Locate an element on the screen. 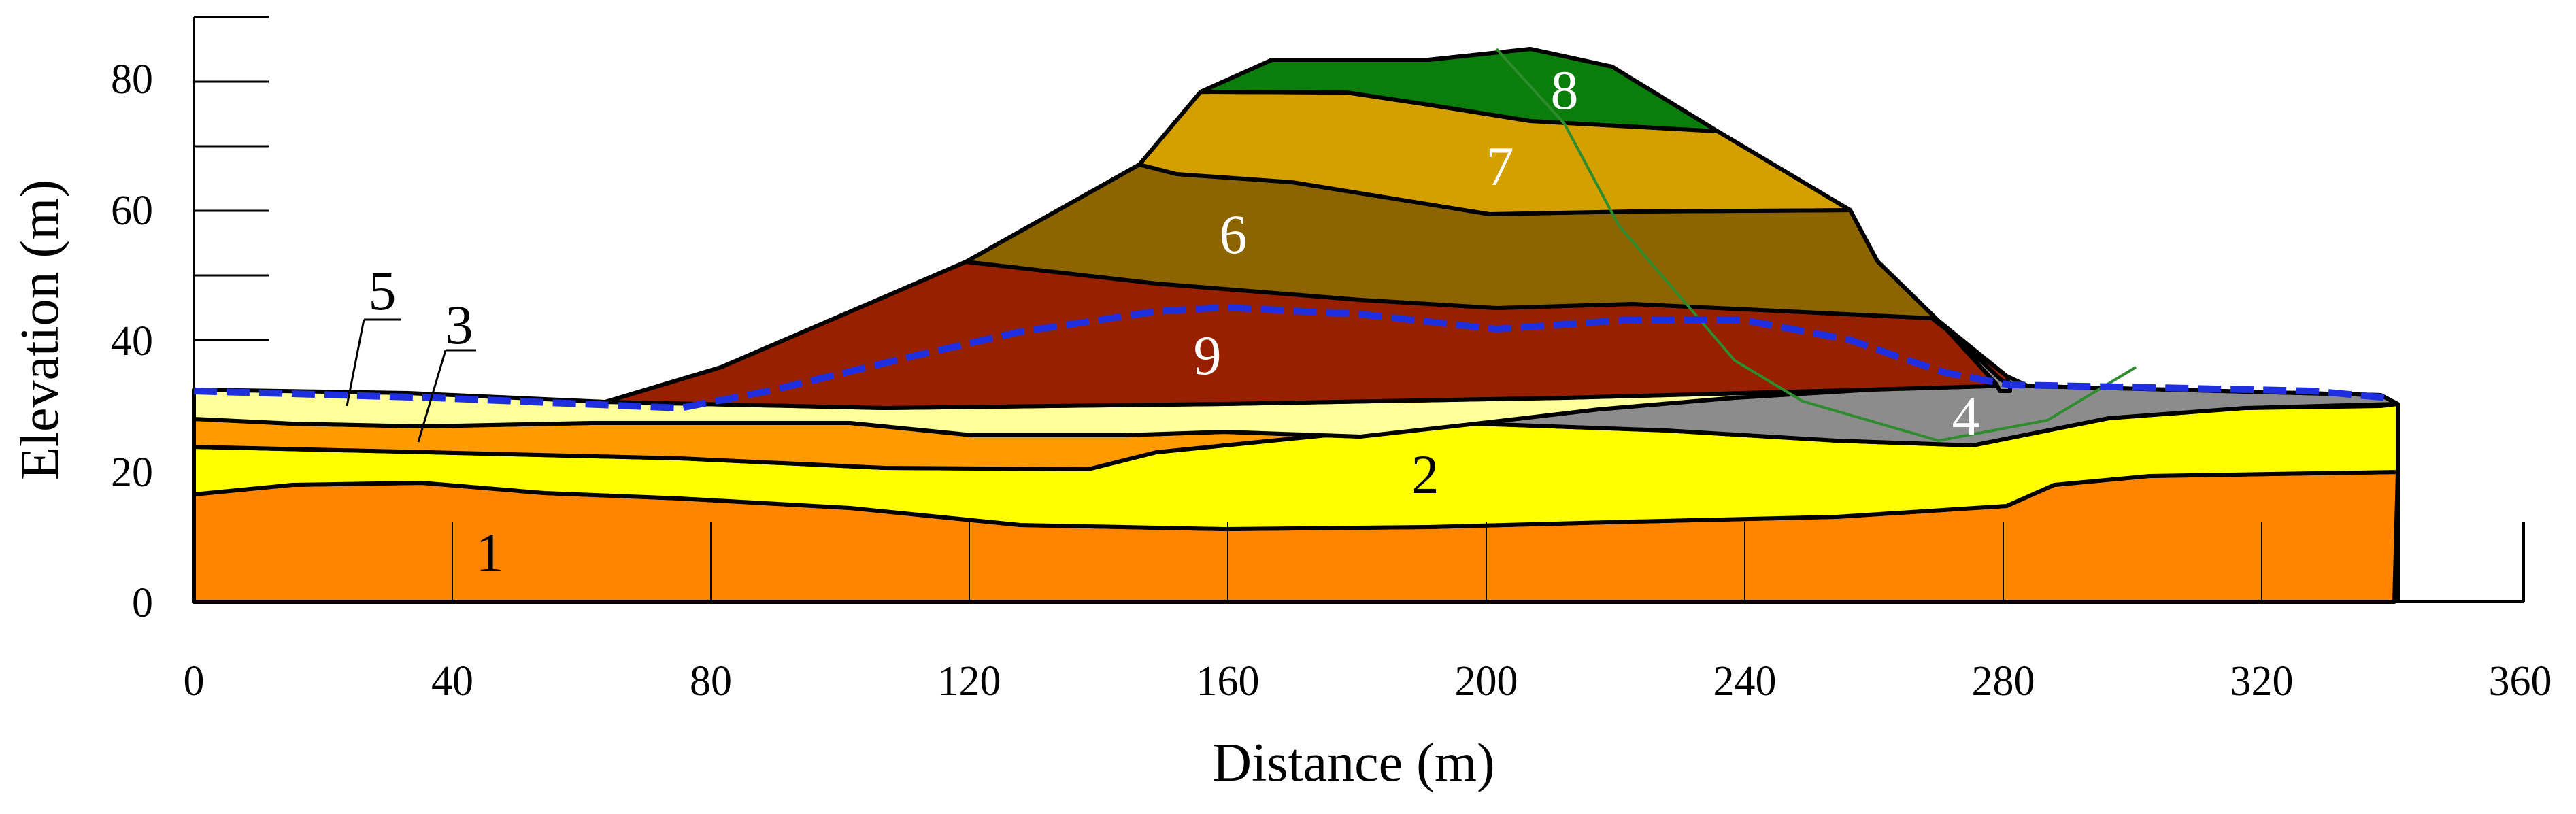 The width and height of the screenshot is (2576, 814). y-tick-label: 0 is located at coordinates (142, 603).